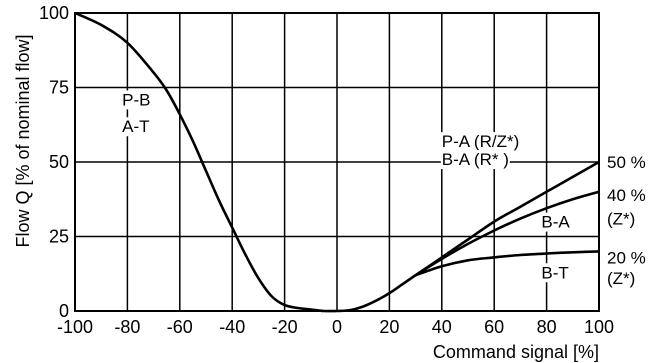 This screenshot has height=363, width=663. I want to click on x-tick-label: 80, so click(547, 327).